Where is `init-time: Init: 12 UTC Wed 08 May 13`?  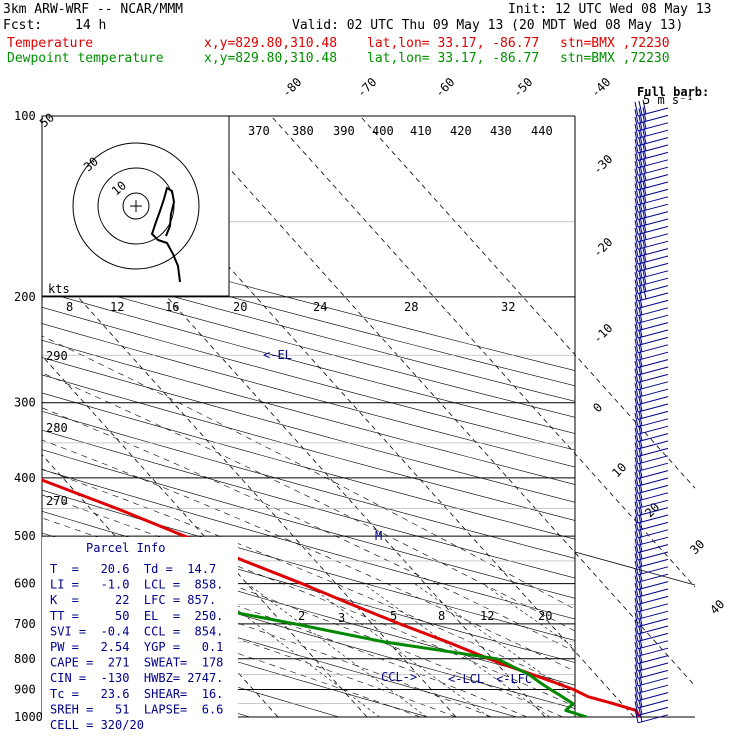
init-time: Init: 12 UTC Wed 08 May 13 is located at coordinates (610, 9).